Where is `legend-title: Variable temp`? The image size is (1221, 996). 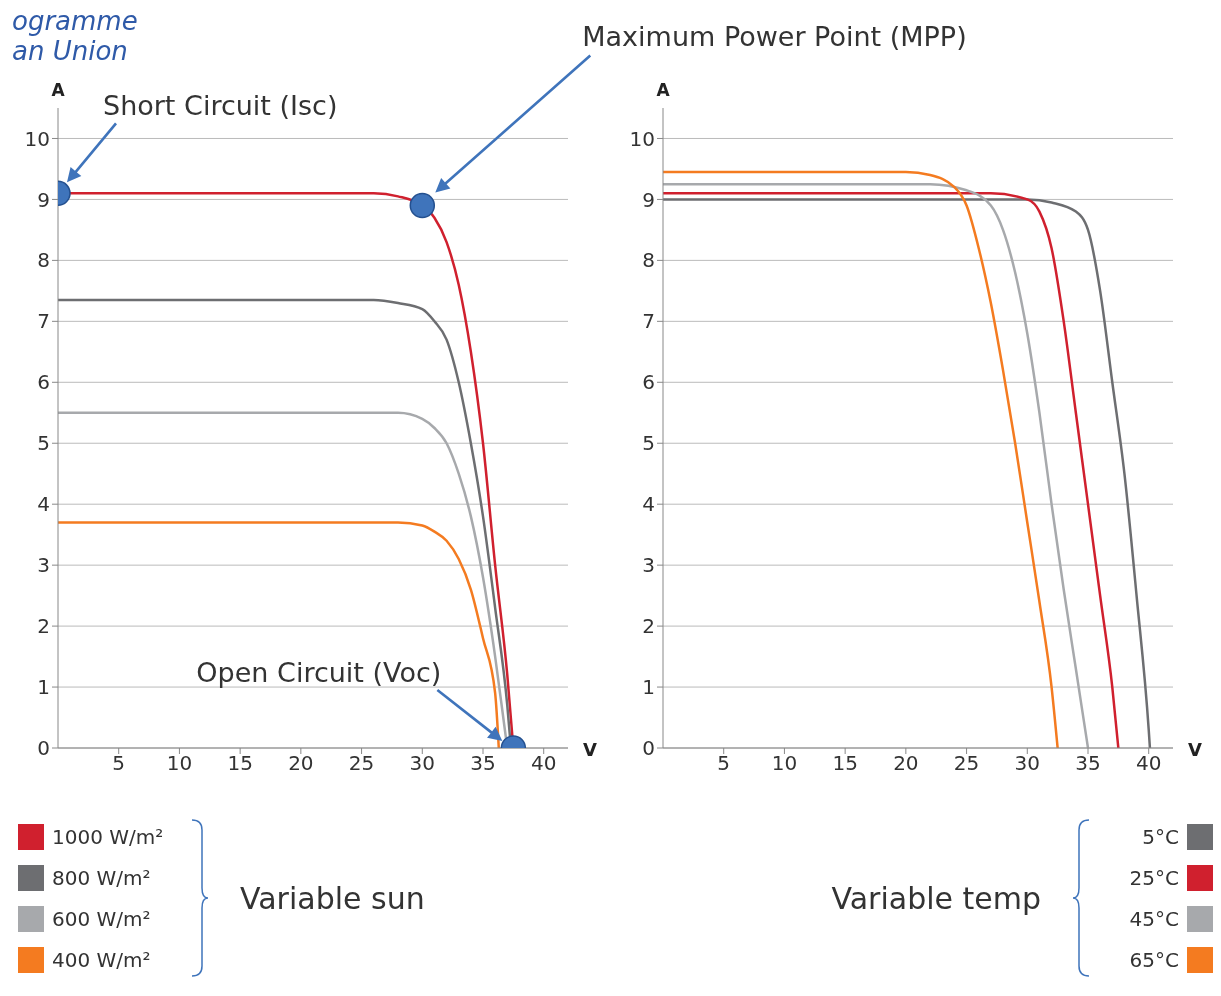
legend-title: Variable temp is located at coordinates (936, 898).